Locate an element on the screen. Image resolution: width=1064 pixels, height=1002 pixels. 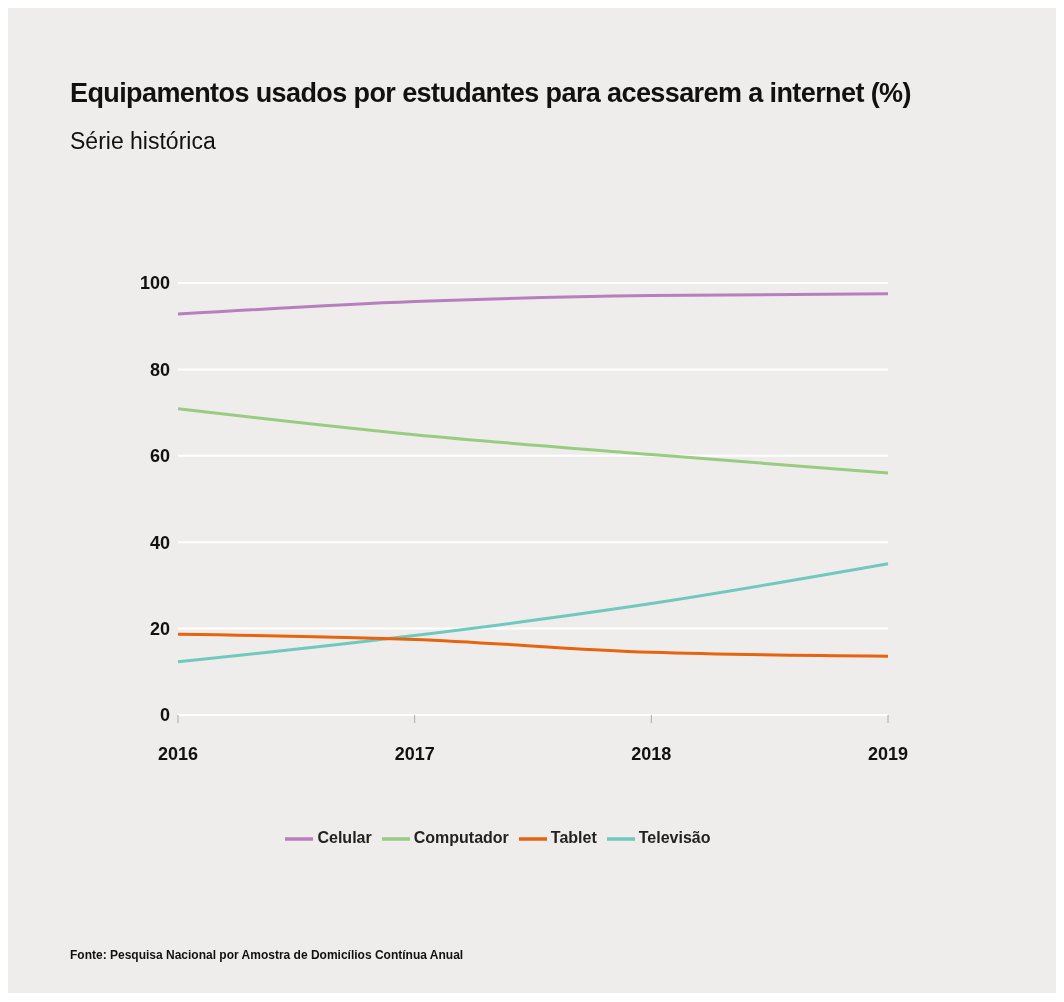
x-tick-label: 2016 is located at coordinates (178, 753).